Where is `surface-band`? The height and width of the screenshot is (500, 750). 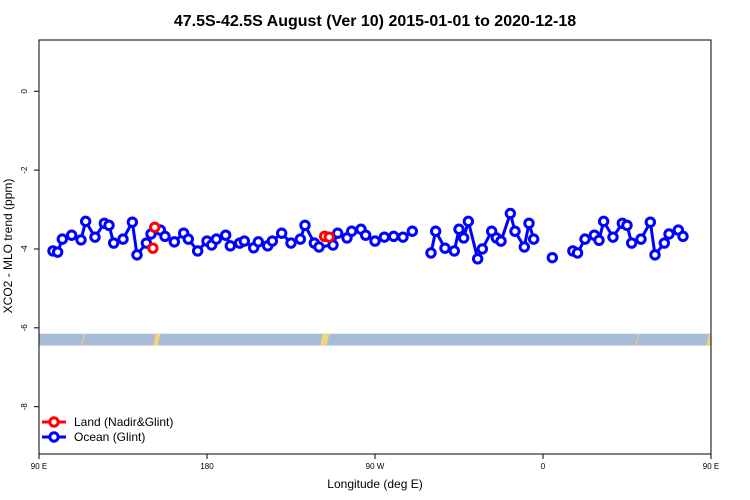 surface-band is located at coordinates (375, 339).